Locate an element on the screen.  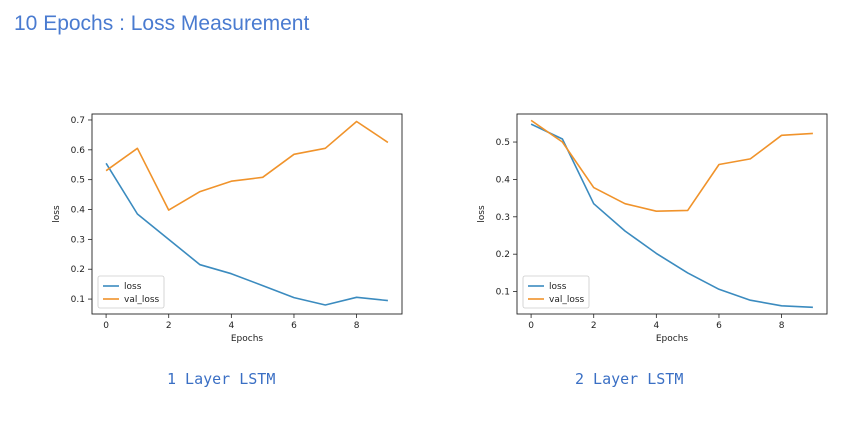
page-title: 10 Epochs : Loss Measurement is located at coordinates (162, 23).